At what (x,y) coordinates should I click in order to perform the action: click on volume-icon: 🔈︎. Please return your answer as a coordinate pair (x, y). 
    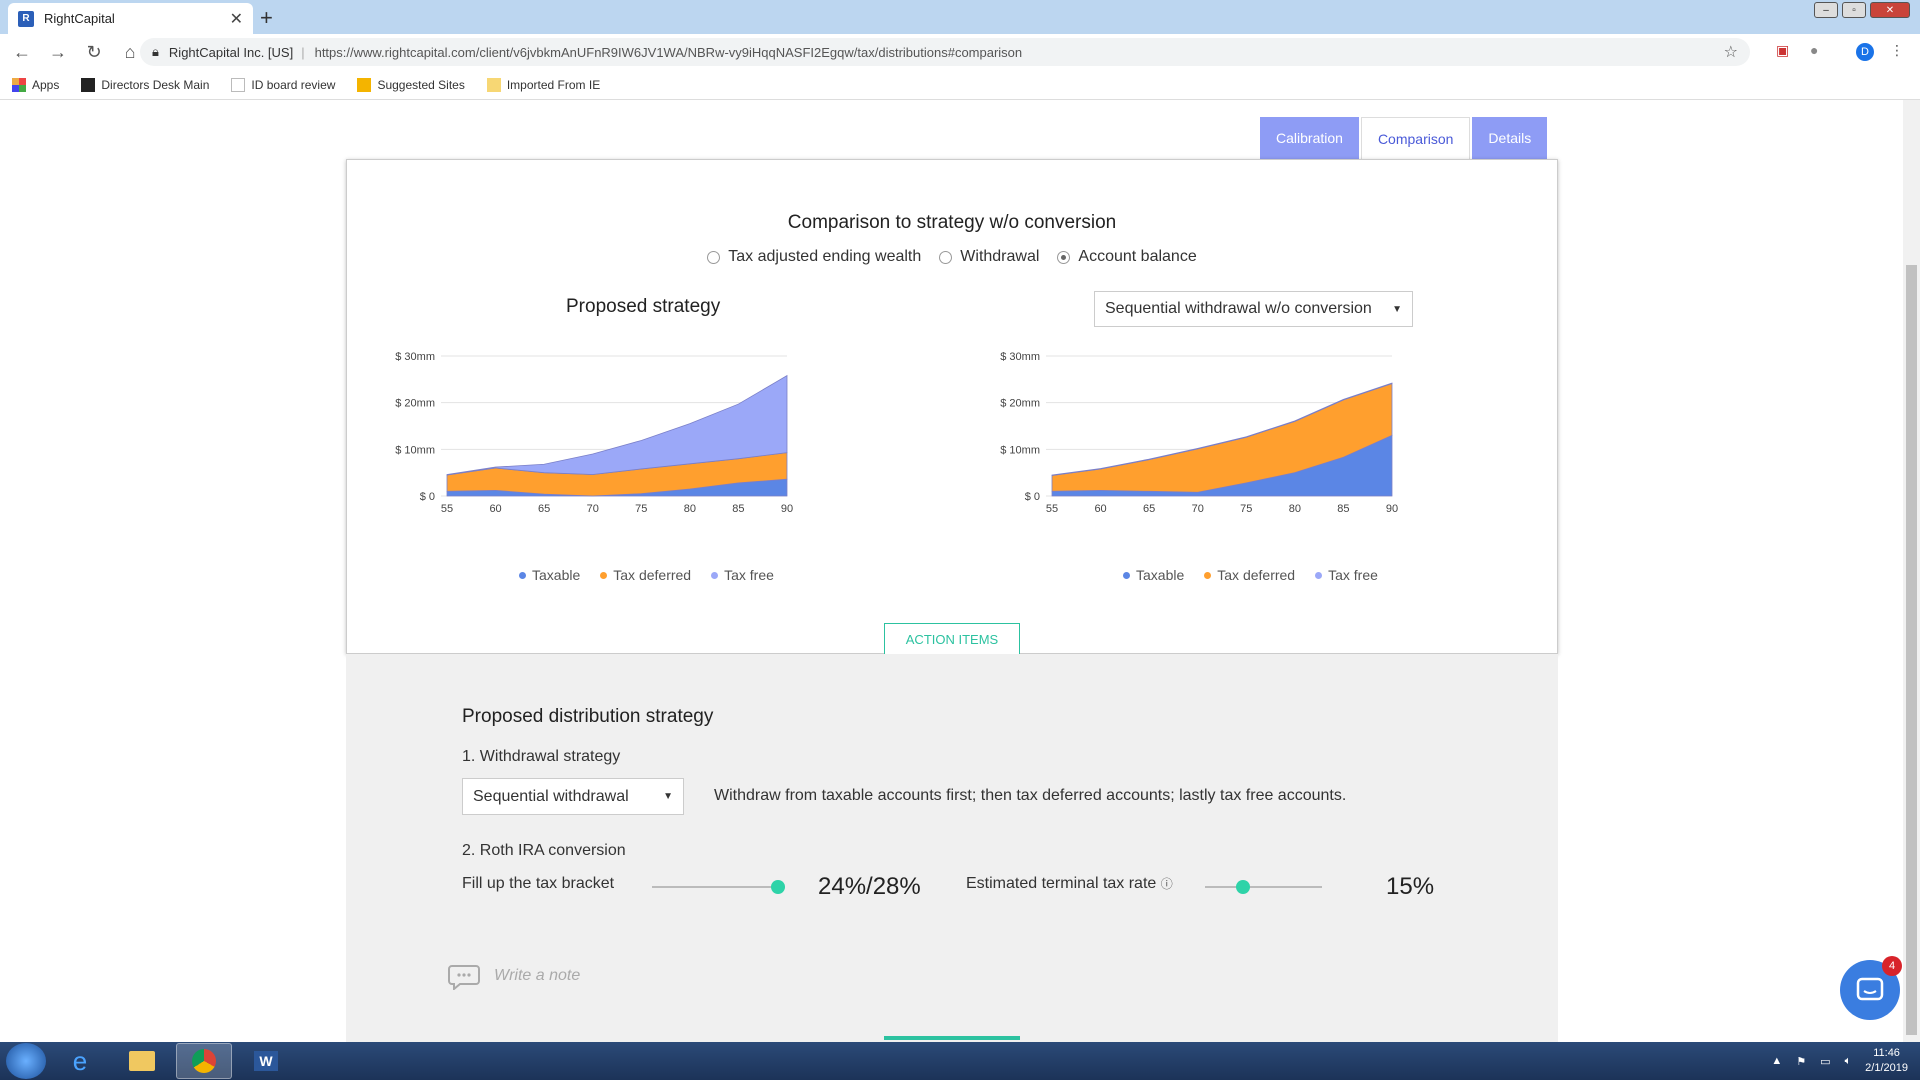
    Looking at the image, I should click on (1848, 1060).